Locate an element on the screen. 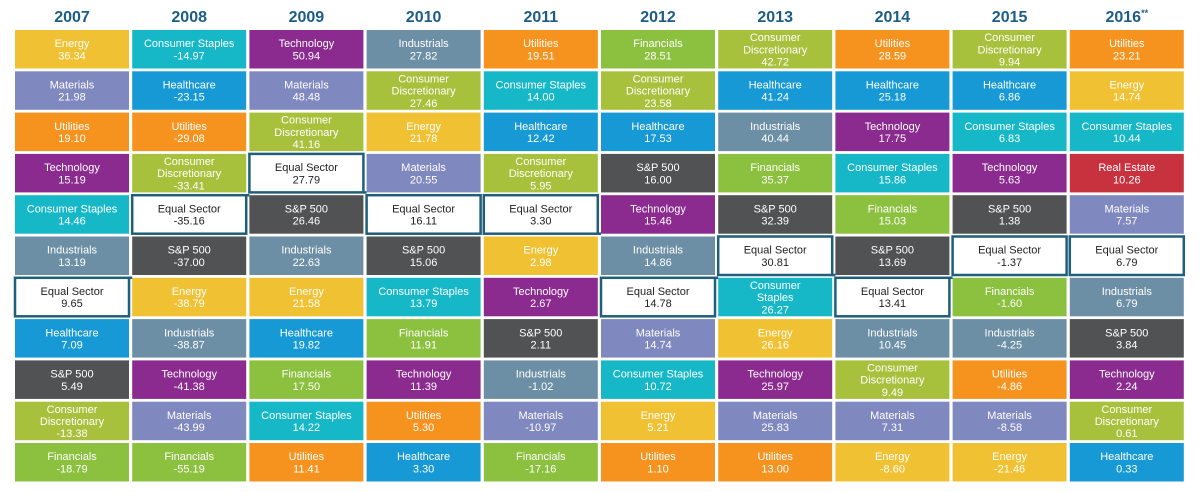 The height and width of the screenshot is (492, 1200). sector-name-label: Healthcare is located at coordinates (306, 333).